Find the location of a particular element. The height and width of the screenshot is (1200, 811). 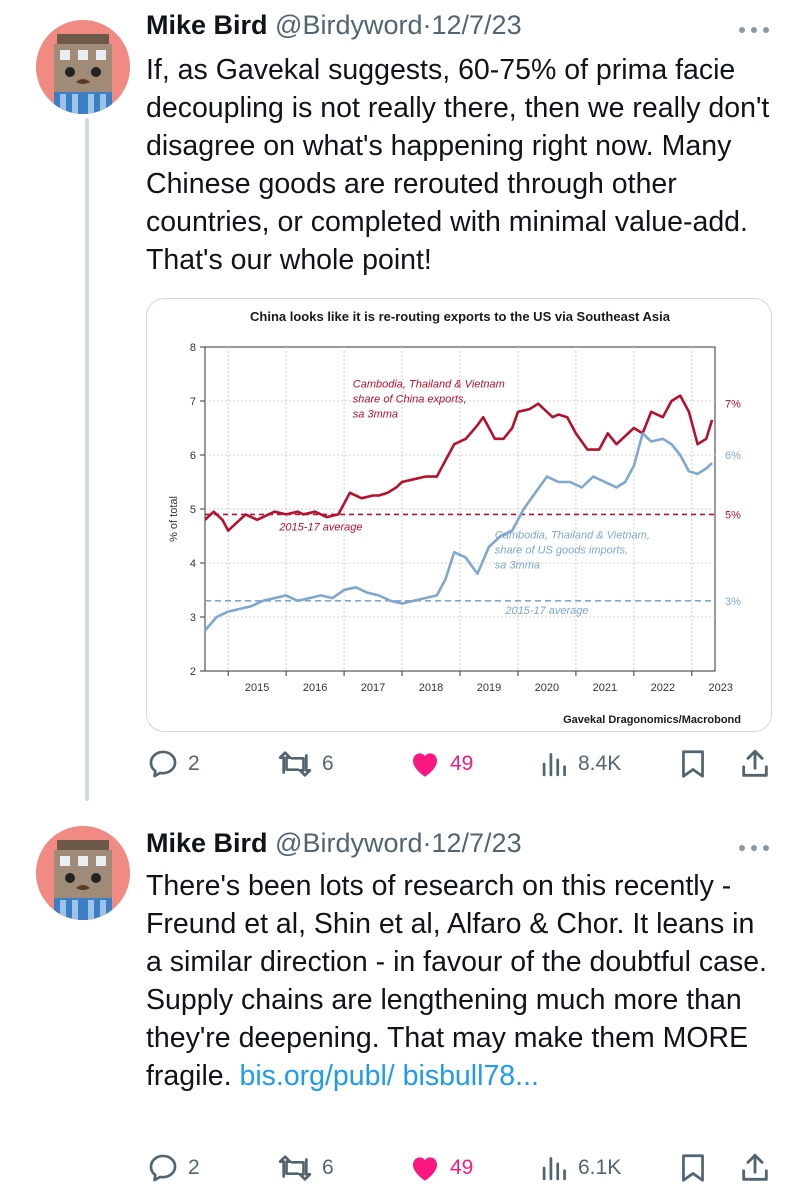

y-tick-label: 6 is located at coordinates (193, 456).